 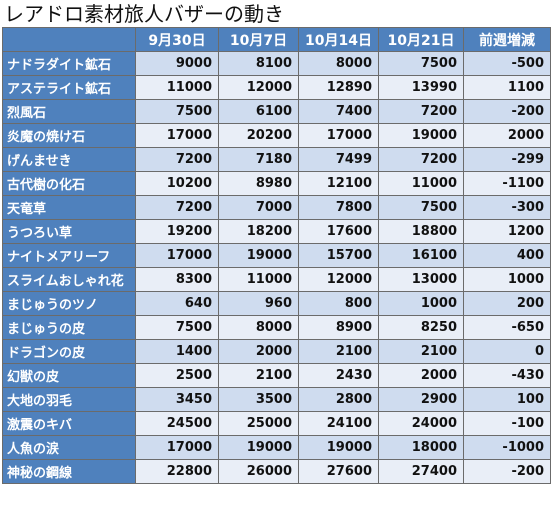 What do you see at coordinates (69, 255) in the screenshot?
I see `item-name-cell: ナイトメアリーフ` at bounding box center [69, 255].